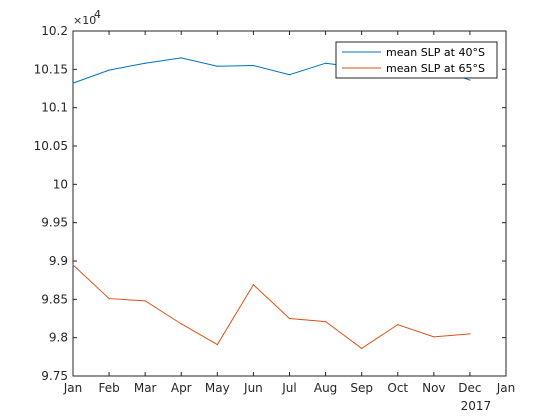  What do you see at coordinates (51, 146) in the screenshot?
I see `y-tick-label: 10.05` at bounding box center [51, 146].